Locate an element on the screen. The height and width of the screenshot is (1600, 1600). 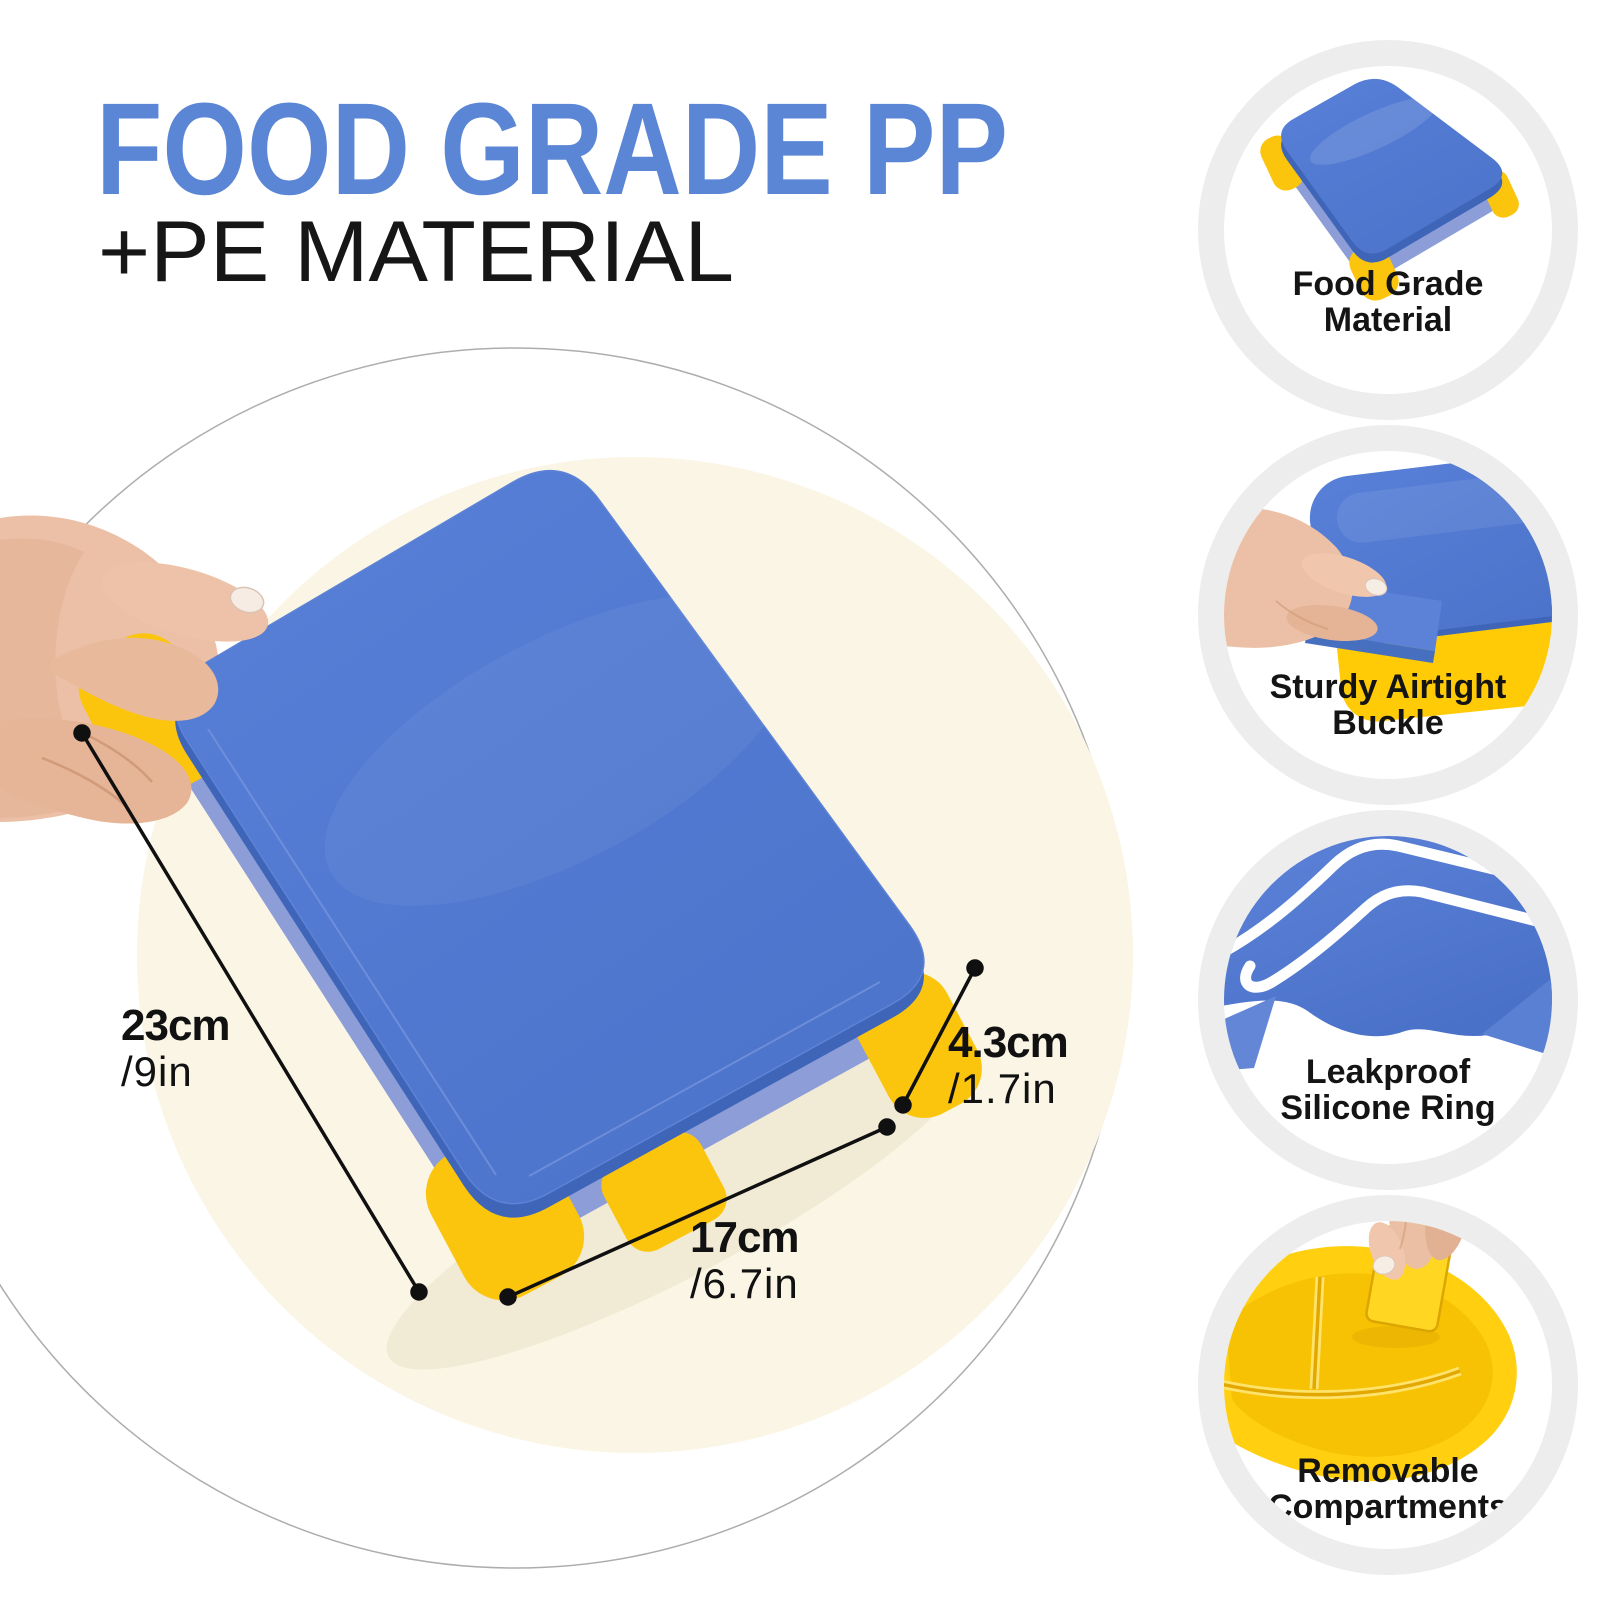
tray-compartments-icon is located at coordinates (1370, 1351).